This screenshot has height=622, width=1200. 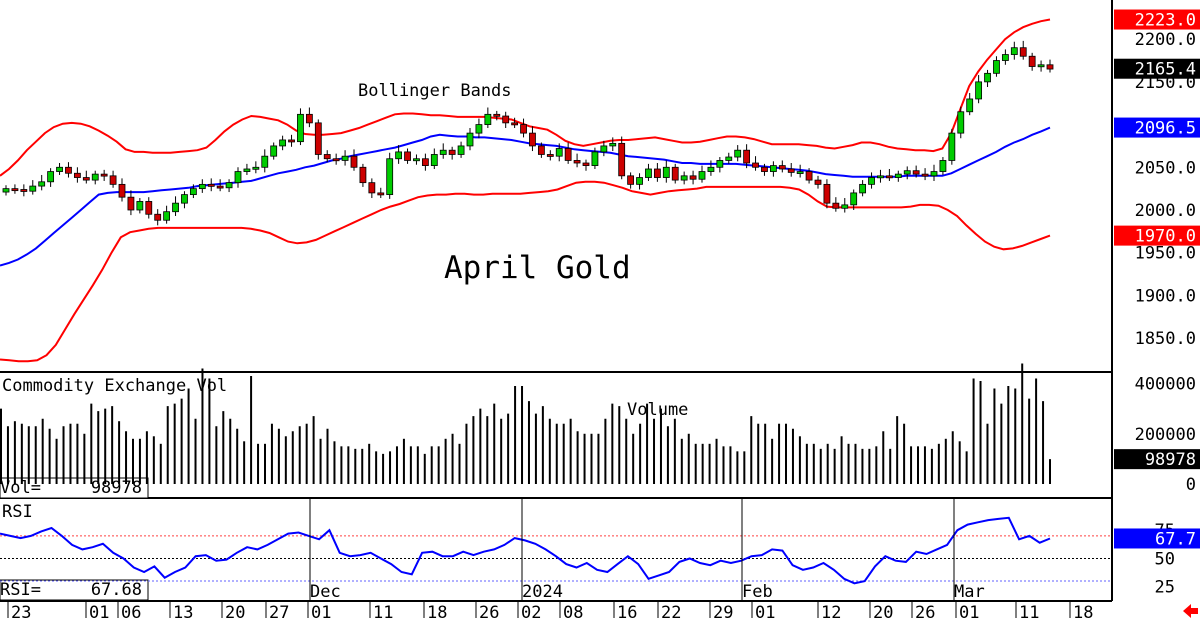 I want to click on rsi-tag: 67.7, so click(x=1157, y=538).